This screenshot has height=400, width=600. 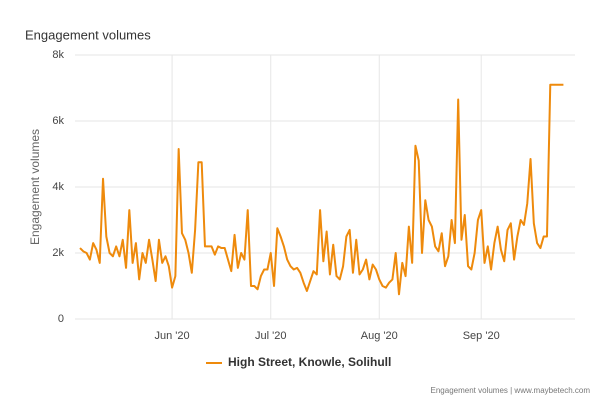 I want to click on y-tick-label: 2k, so click(x=58, y=253).